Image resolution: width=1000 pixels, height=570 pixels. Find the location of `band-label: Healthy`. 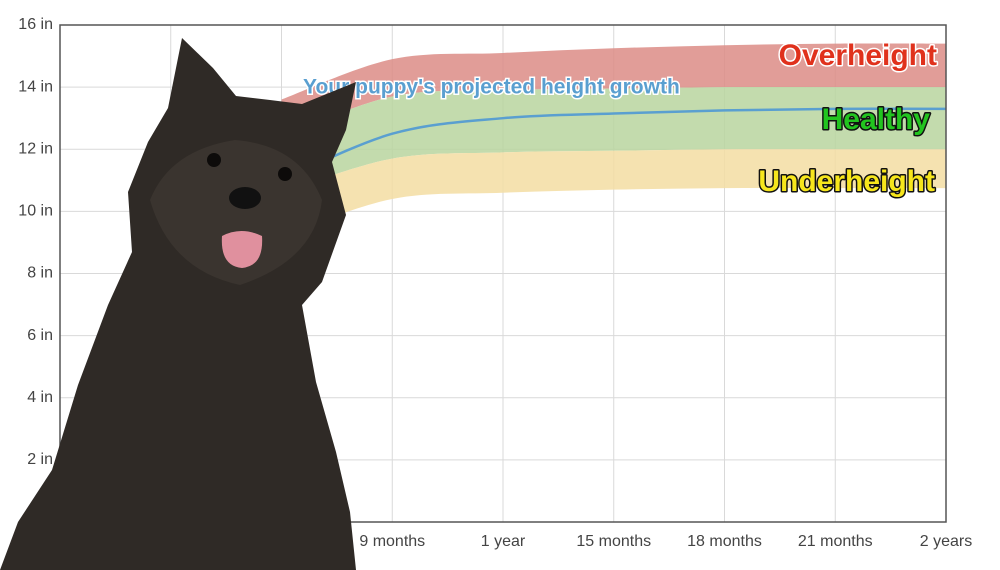

band-label: Healthy is located at coordinates (876, 119).